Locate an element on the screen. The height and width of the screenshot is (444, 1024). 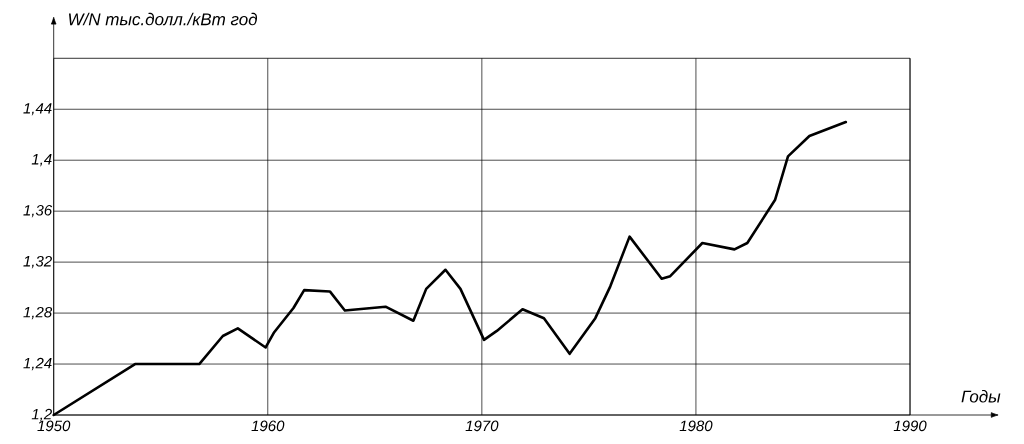
y-tick-label: 1,24 is located at coordinates (37, 364).